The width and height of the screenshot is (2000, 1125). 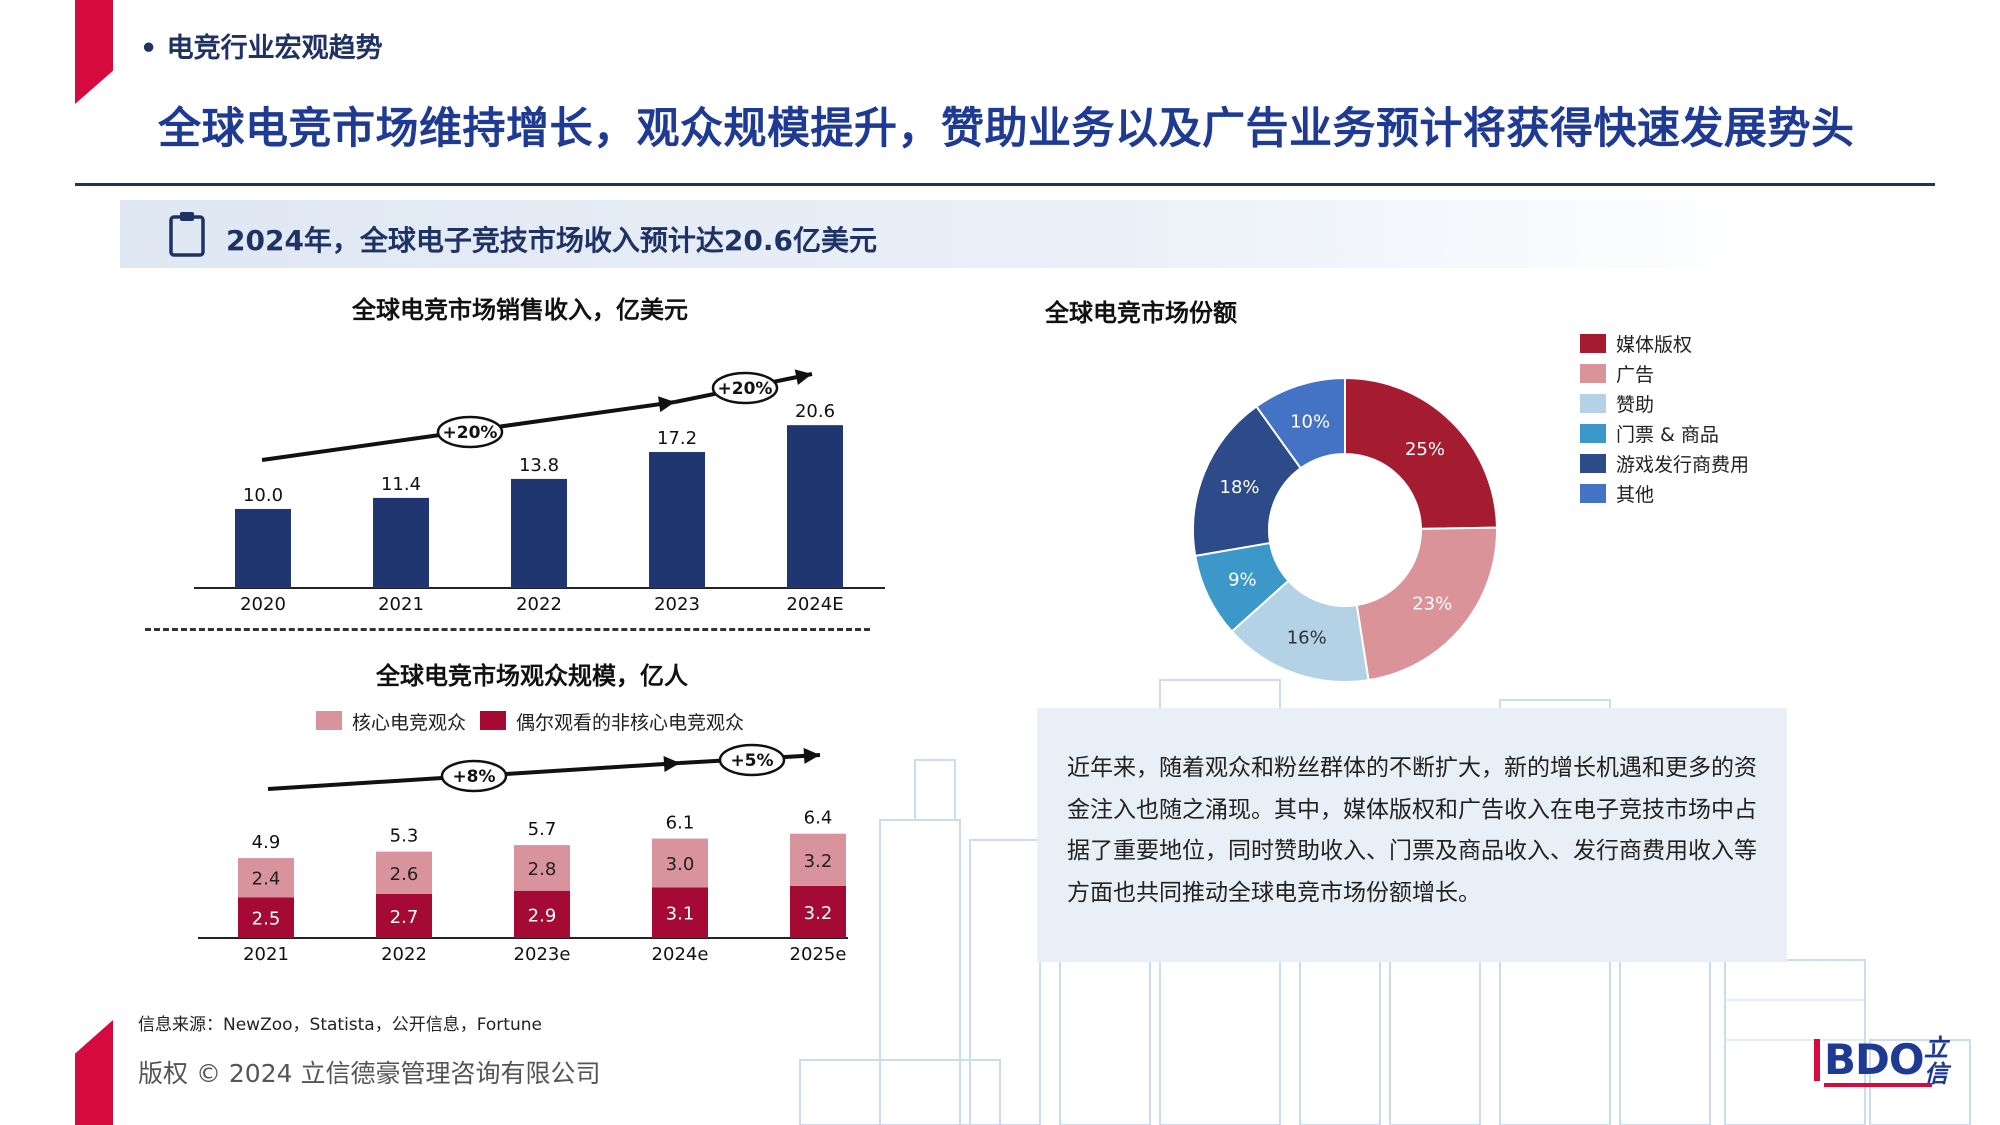 I want to click on section-label: • 电竞行业宏观趋势, so click(x=261, y=48).